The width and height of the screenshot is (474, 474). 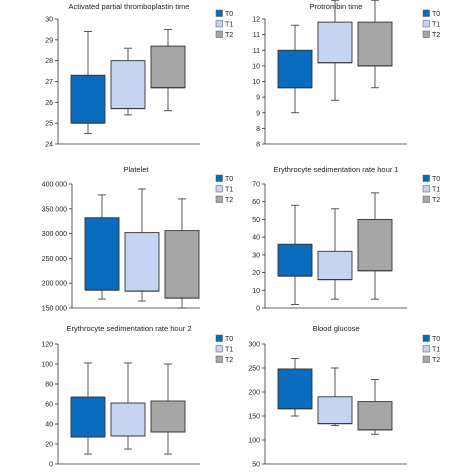 I want to click on chart-title: Platelet, so click(x=136, y=169).